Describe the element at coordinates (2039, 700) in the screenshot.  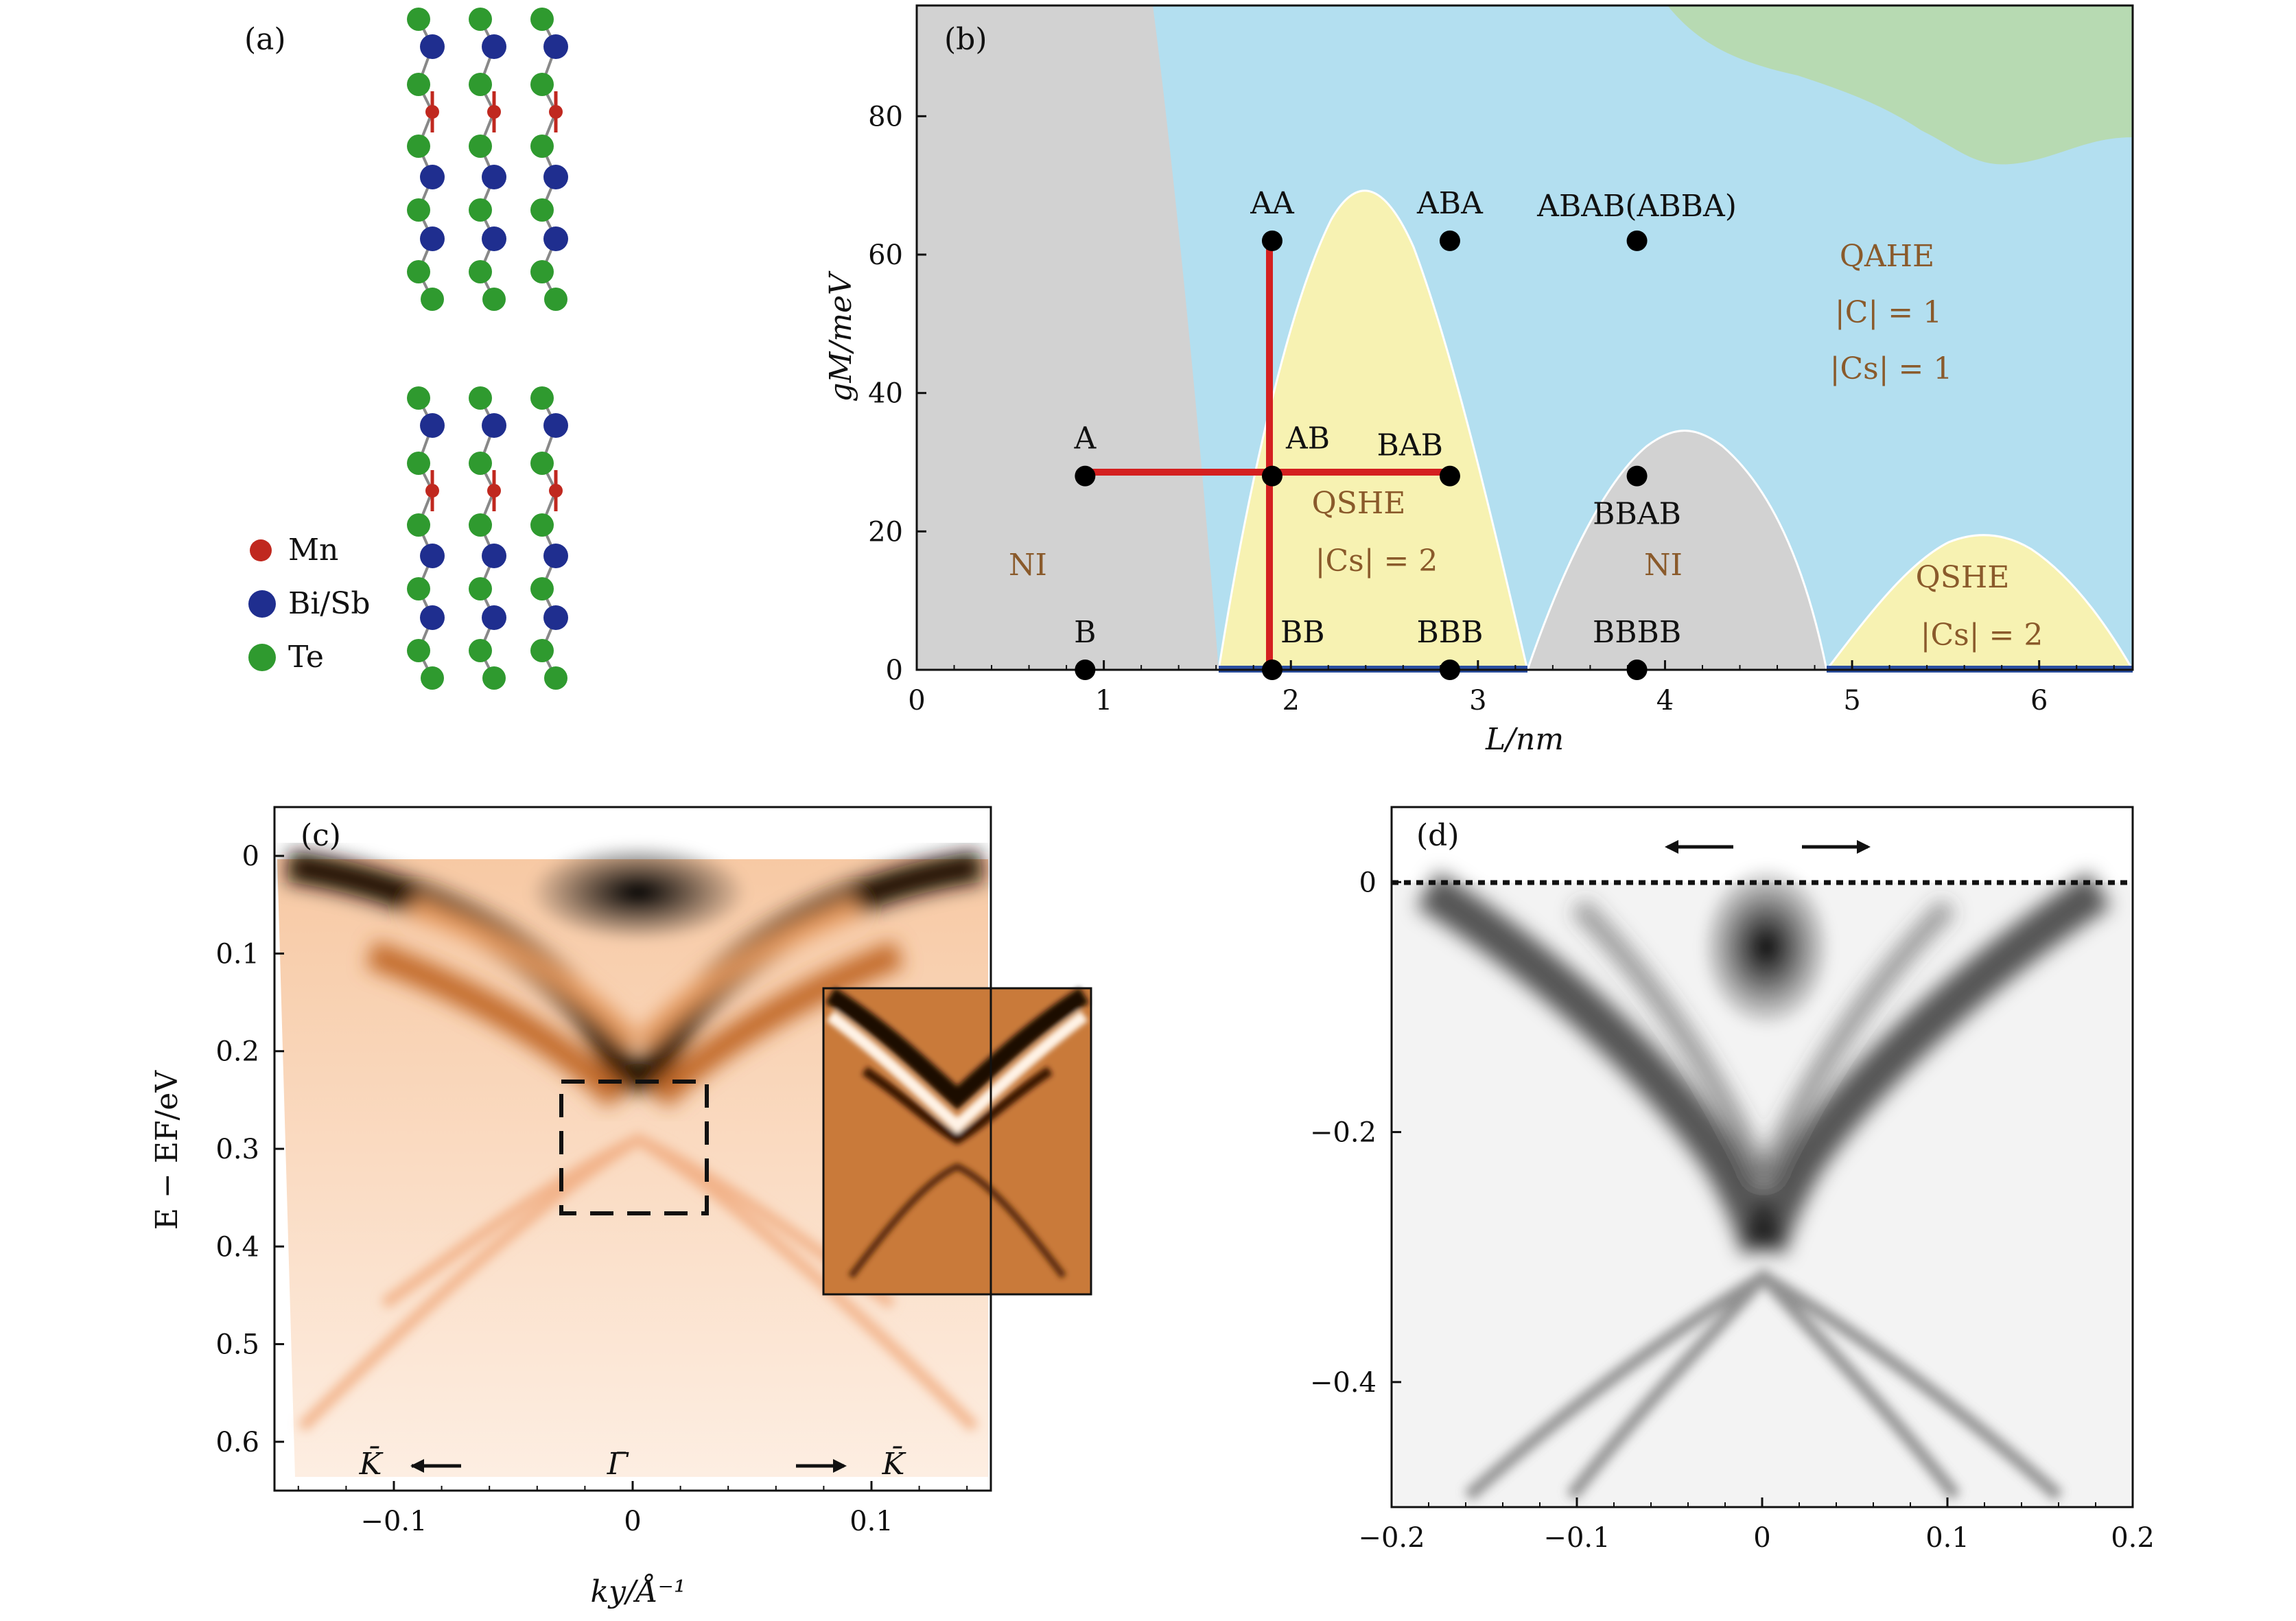
I see `xtick-label: 6` at that location.